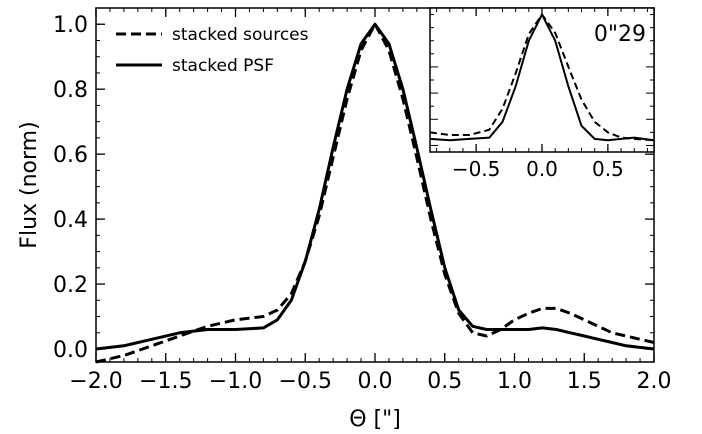 This screenshot has height=434, width=702. What do you see at coordinates (70, 25) in the screenshot?
I see `y-tick-label: 1.0` at bounding box center [70, 25].